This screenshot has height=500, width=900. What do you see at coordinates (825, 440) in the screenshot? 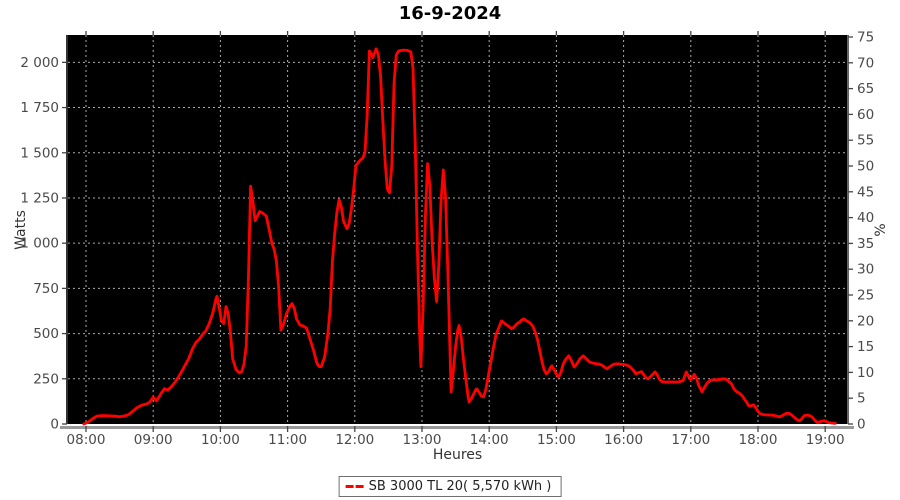
I see `x-tick-label: 19:00` at bounding box center [825, 440].